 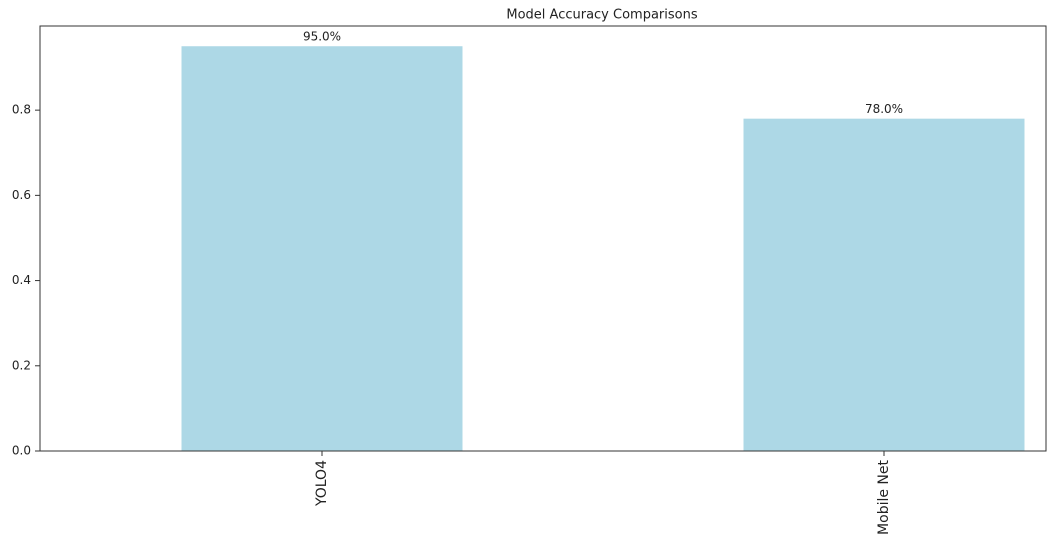 What do you see at coordinates (322, 483) in the screenshot?
I see `x-tick-label: YOLO4` at bounding box center [322, 483].